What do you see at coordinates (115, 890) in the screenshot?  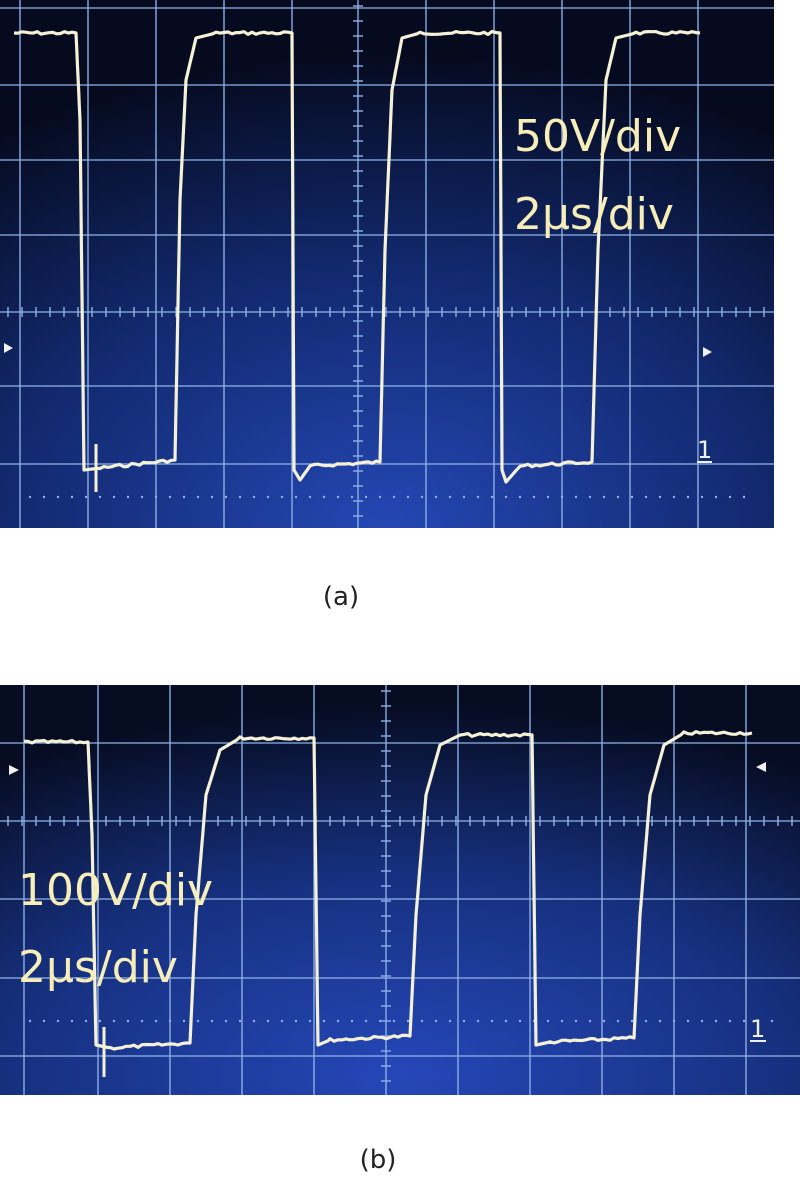 I see `volts-per-div-label: 100V/div` at bounding box center [115, 890].